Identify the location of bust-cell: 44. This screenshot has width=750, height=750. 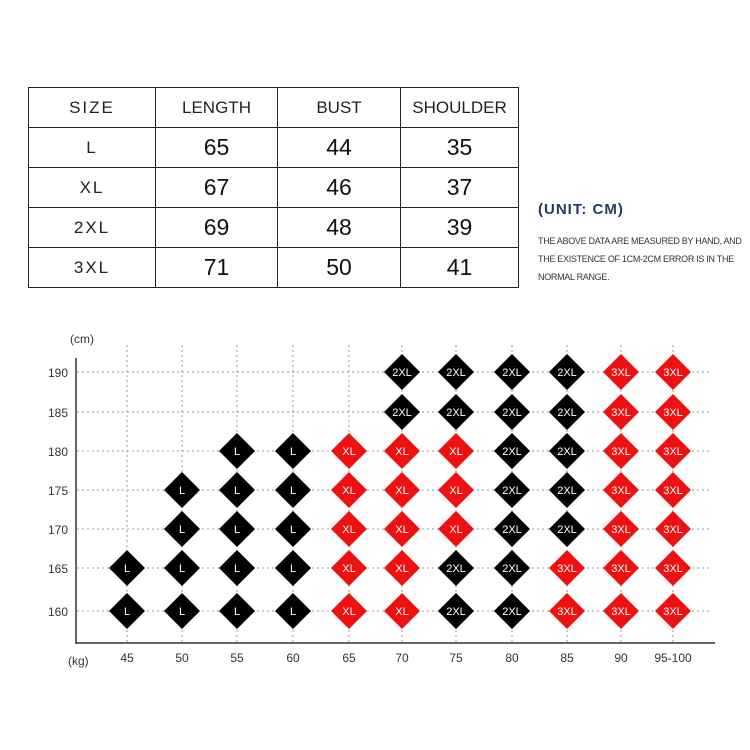
(339, 147).